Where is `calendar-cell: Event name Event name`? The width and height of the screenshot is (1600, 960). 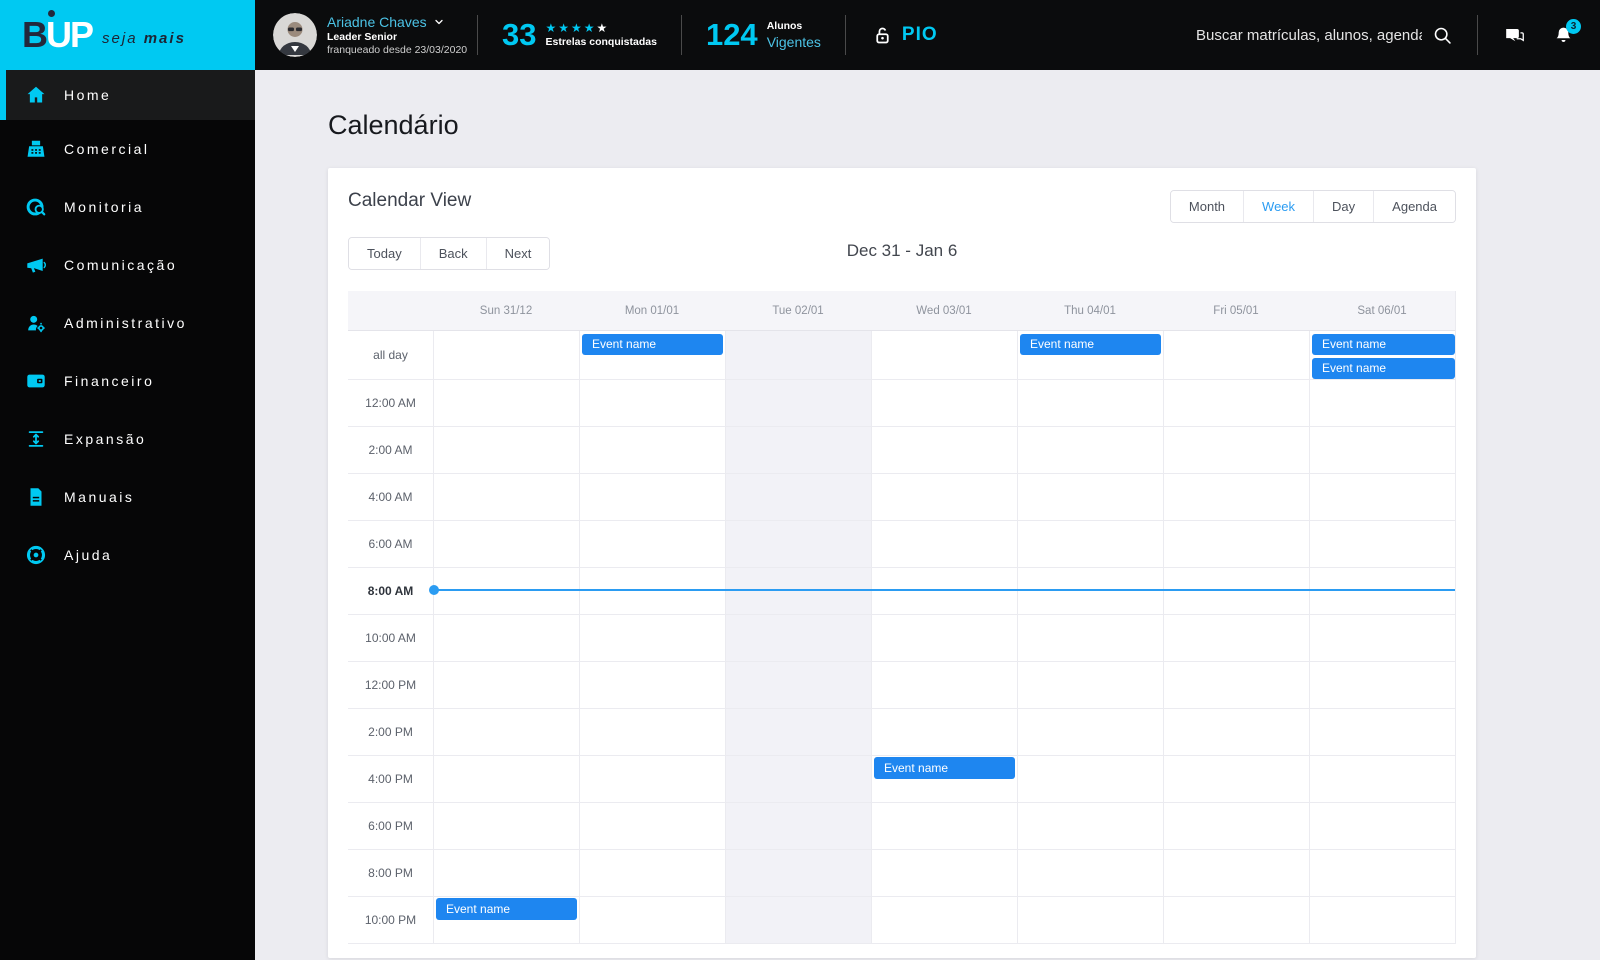 calendar-cell: Event name Event name is located at coordinates (1382, 355).